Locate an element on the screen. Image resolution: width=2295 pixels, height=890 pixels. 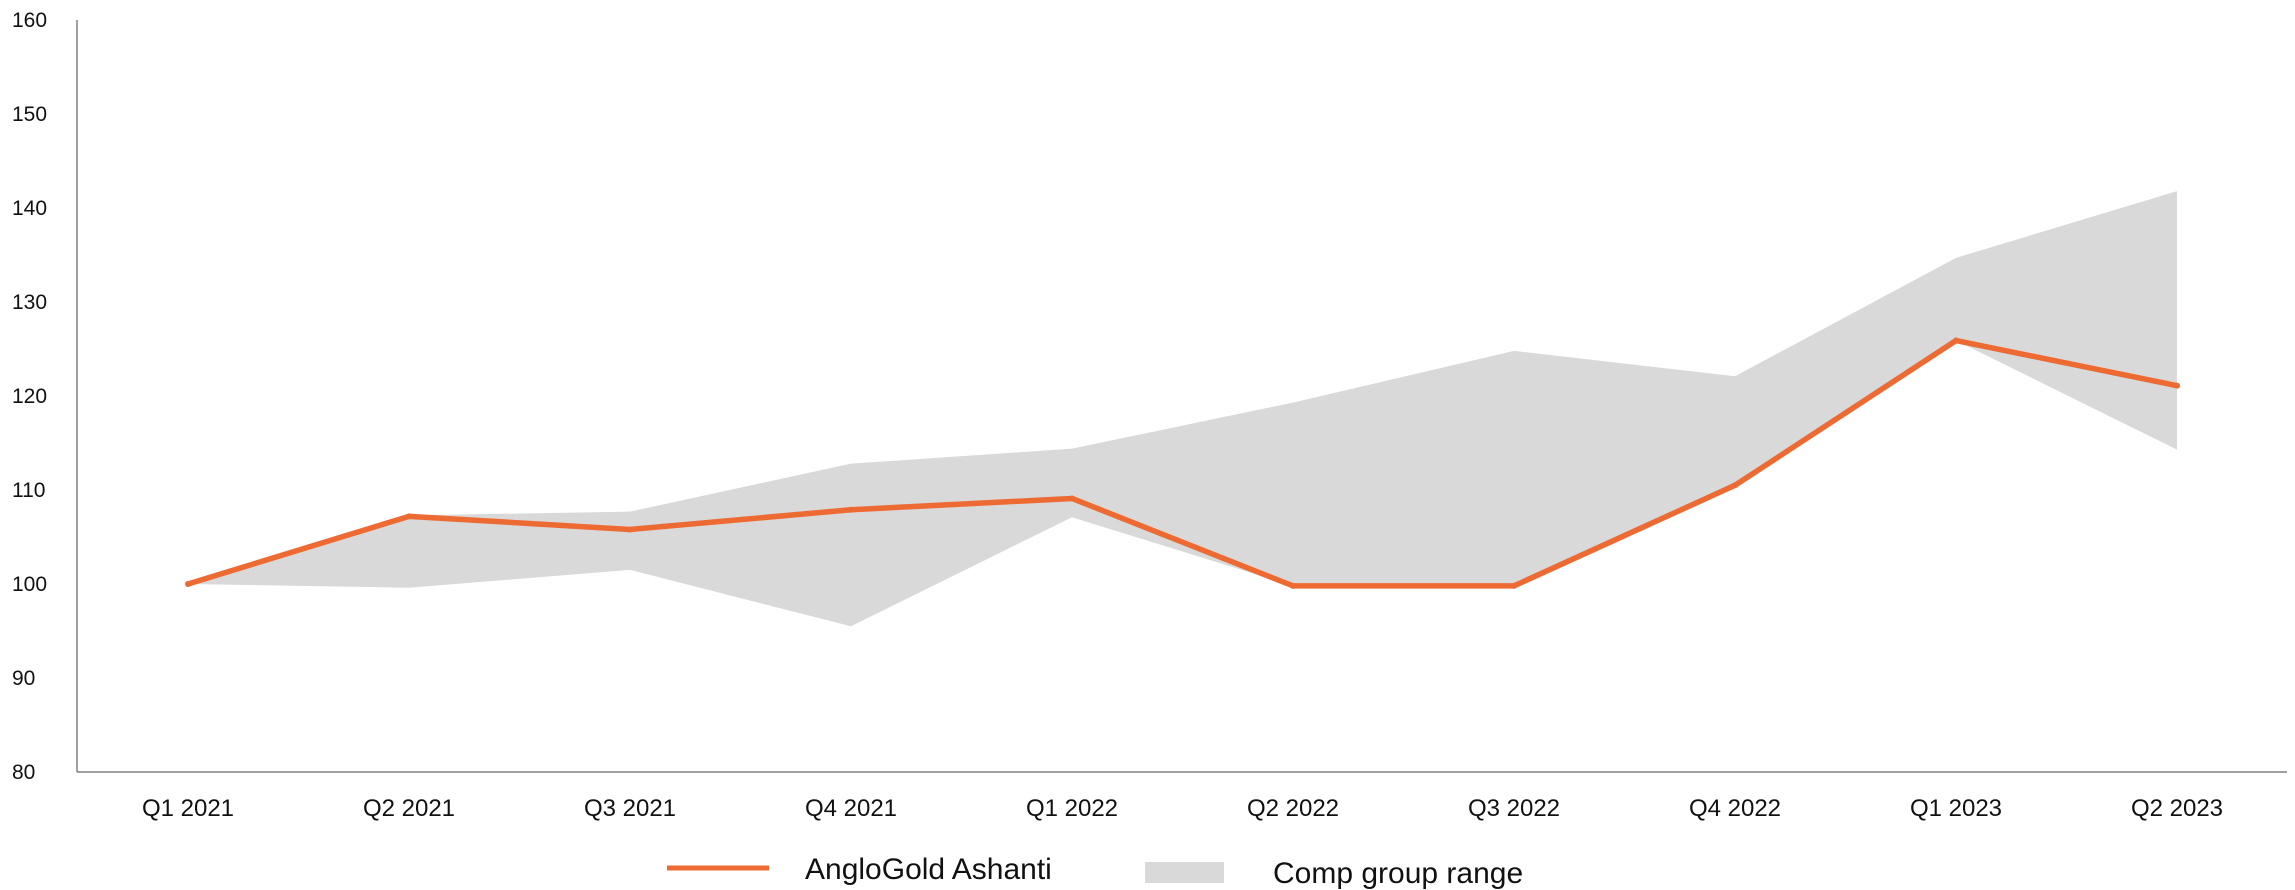
x-tick-label: Q2 2021 is located at coordinates (409, 808).